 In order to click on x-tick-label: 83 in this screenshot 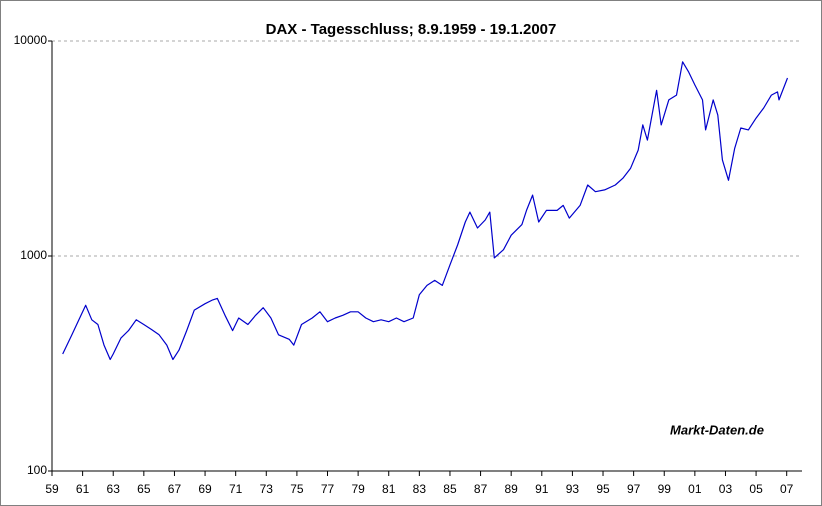, I will do `click(420, 489)`.